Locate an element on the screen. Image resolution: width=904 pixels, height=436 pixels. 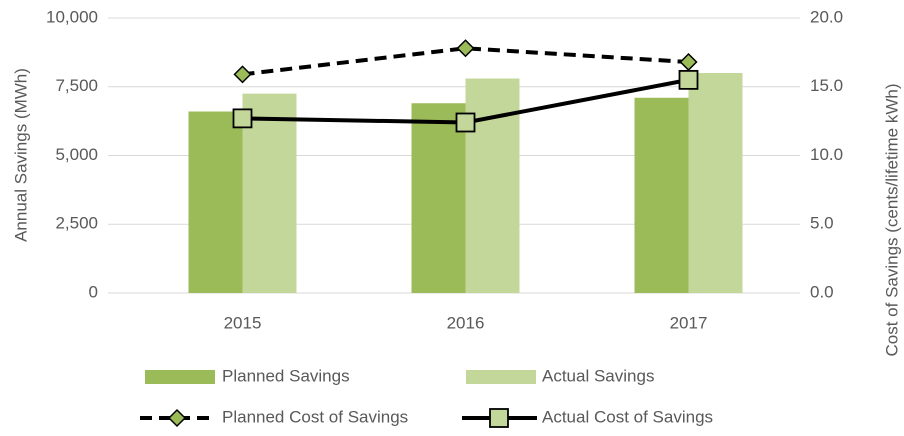
legend-label: Actual Cost of Savings is located at coordinates (627, 416).